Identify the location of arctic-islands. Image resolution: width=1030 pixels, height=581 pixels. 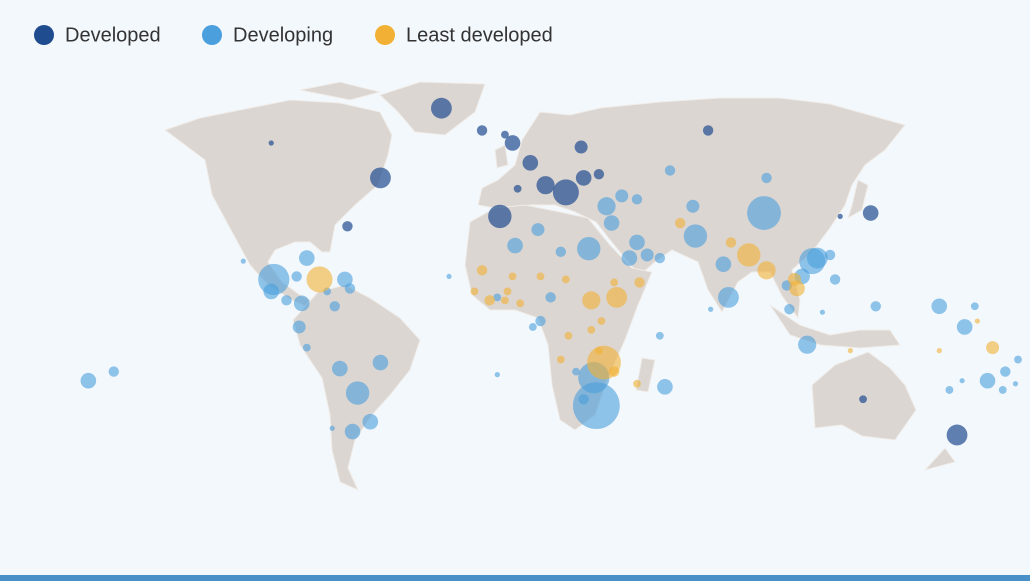
(340, 91).